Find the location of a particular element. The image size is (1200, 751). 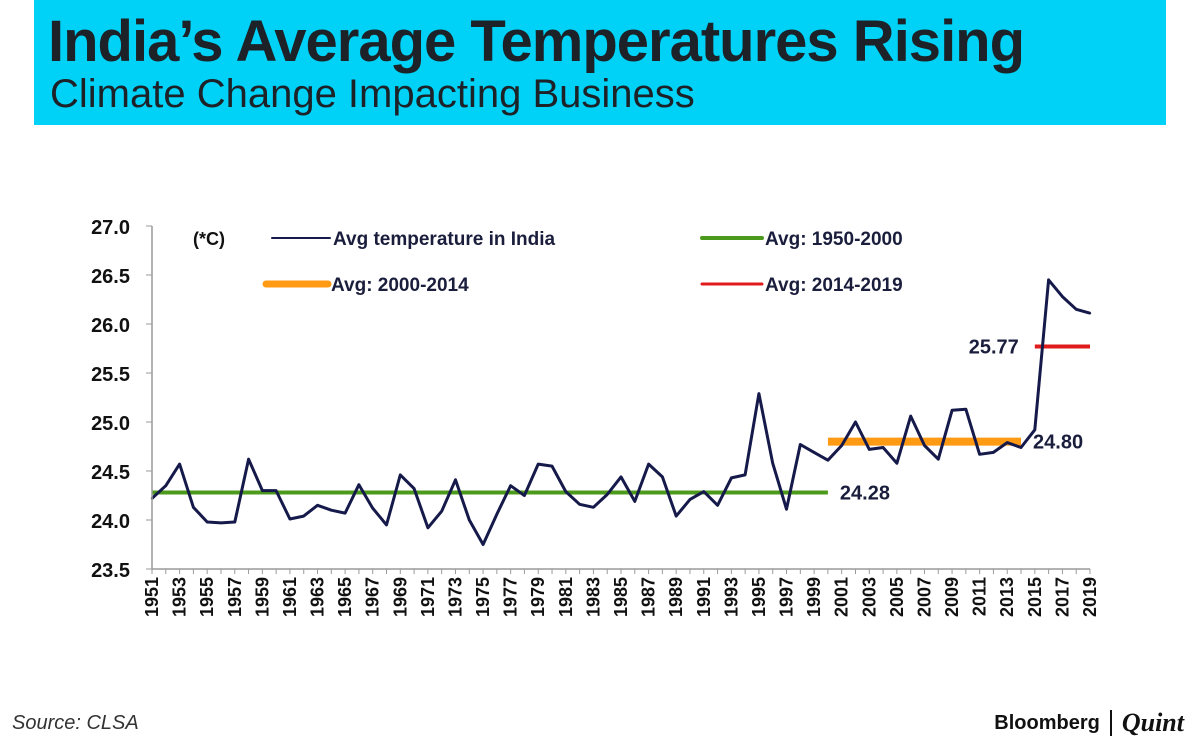

x-tick-label: 1967 is located at coordinates (373, 597).